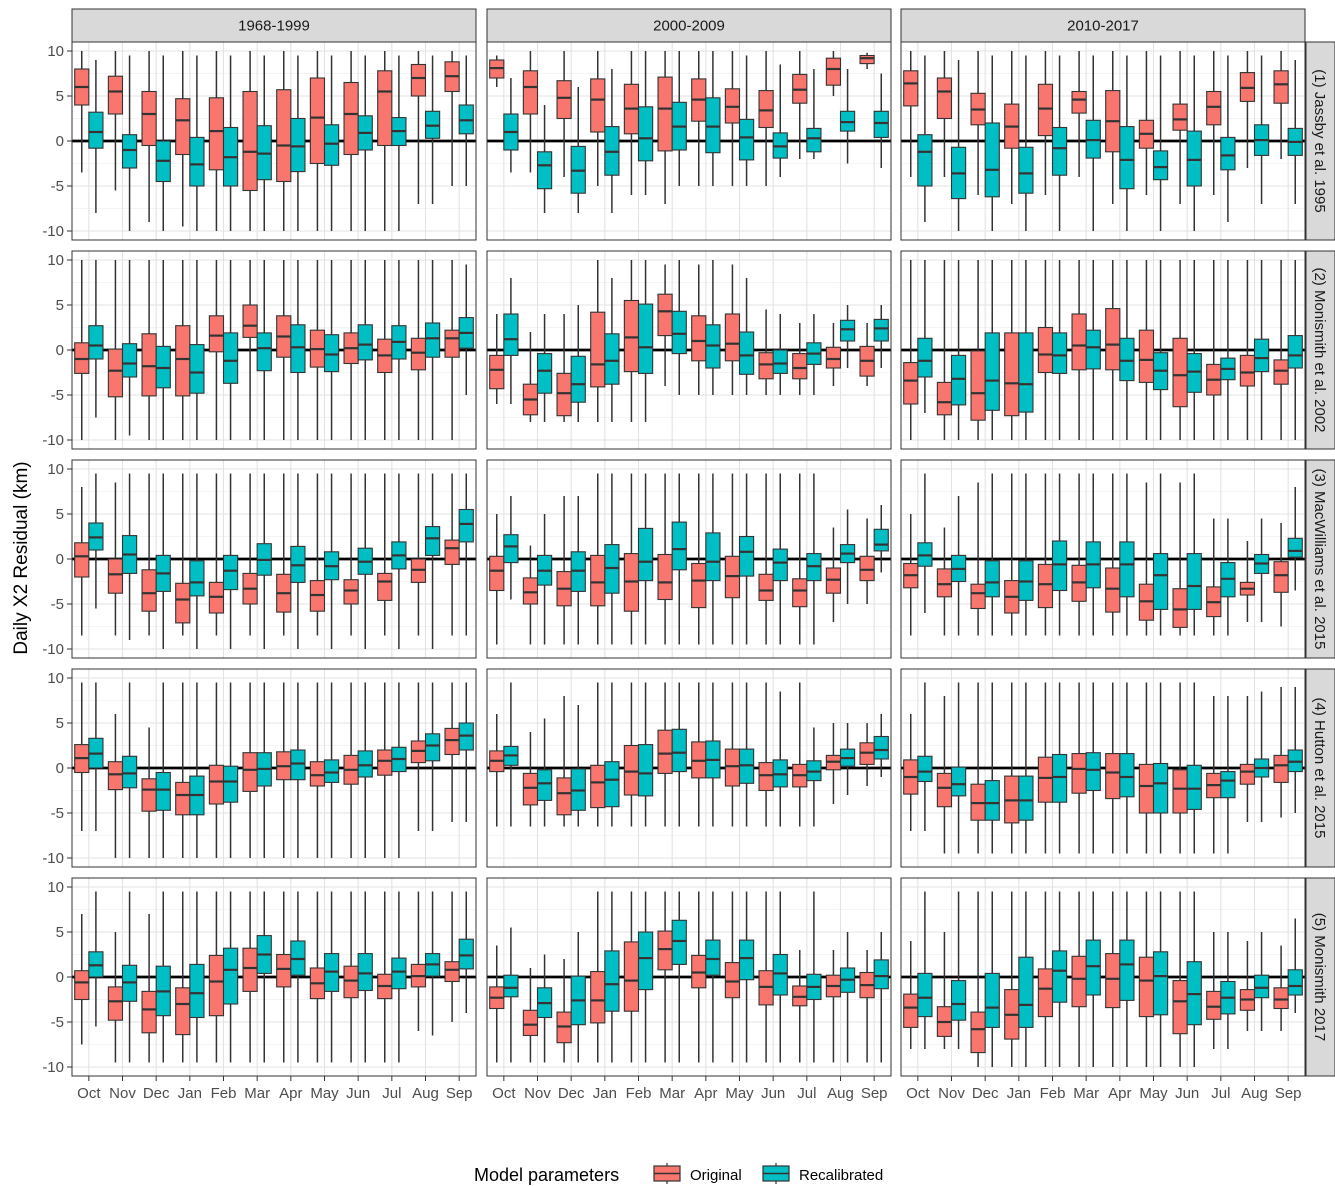 This screenshot has height=1186, width=1335. I want to click on box-recalibrated-aug, so click(1261, 981).